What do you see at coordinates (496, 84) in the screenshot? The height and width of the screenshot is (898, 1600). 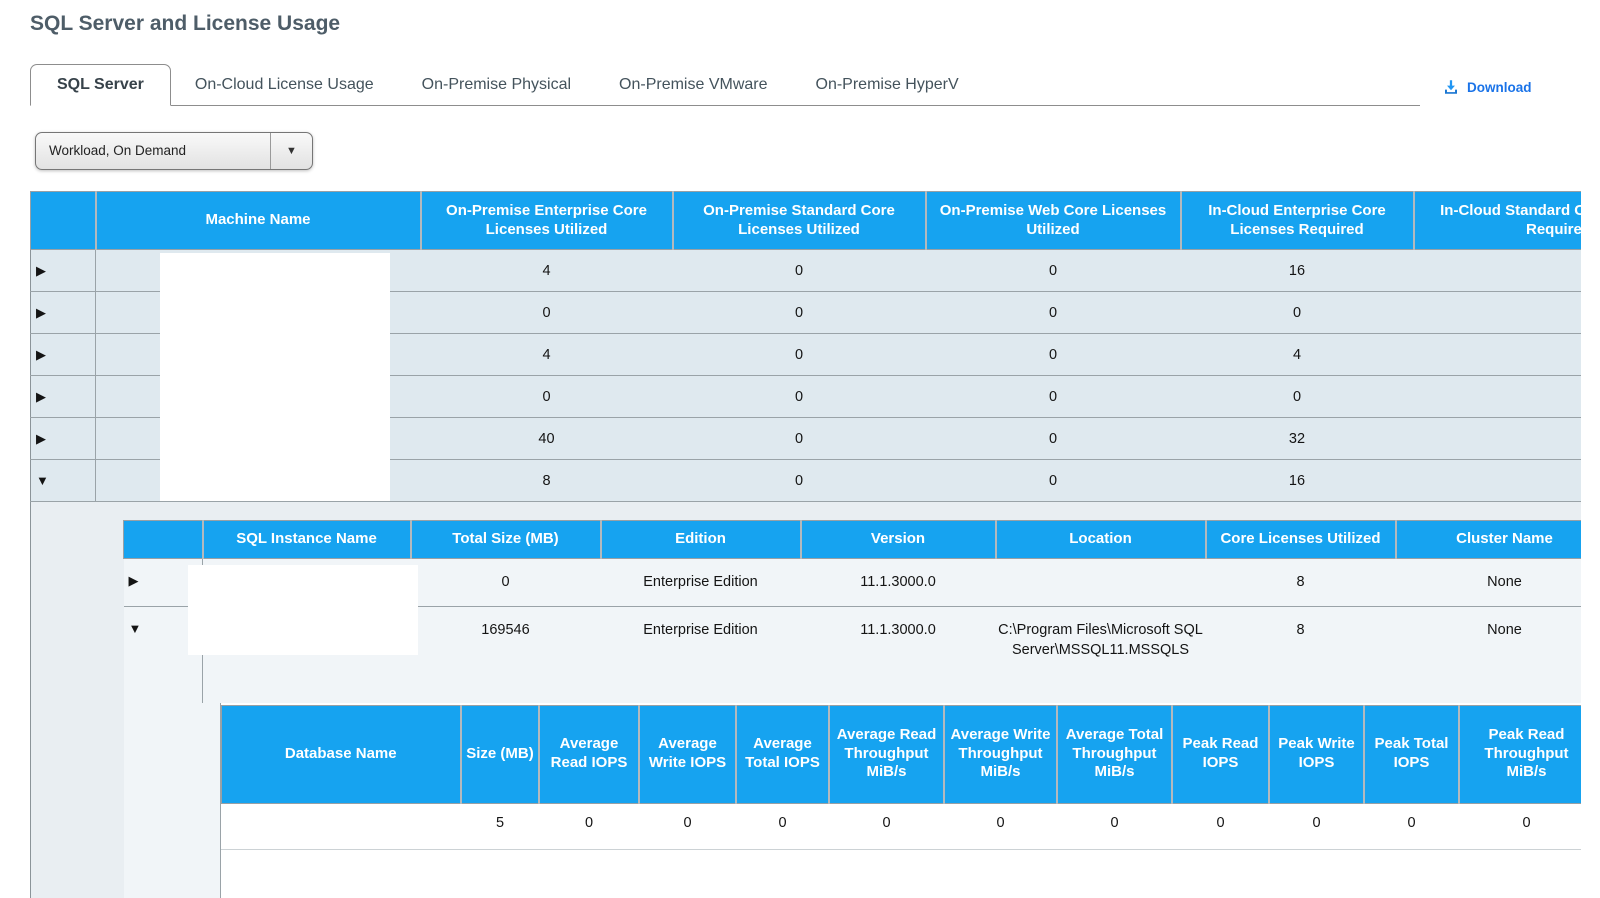 I see `tab-on-premise-physical: On-Premise Physical` at bounding box center [496, 84].